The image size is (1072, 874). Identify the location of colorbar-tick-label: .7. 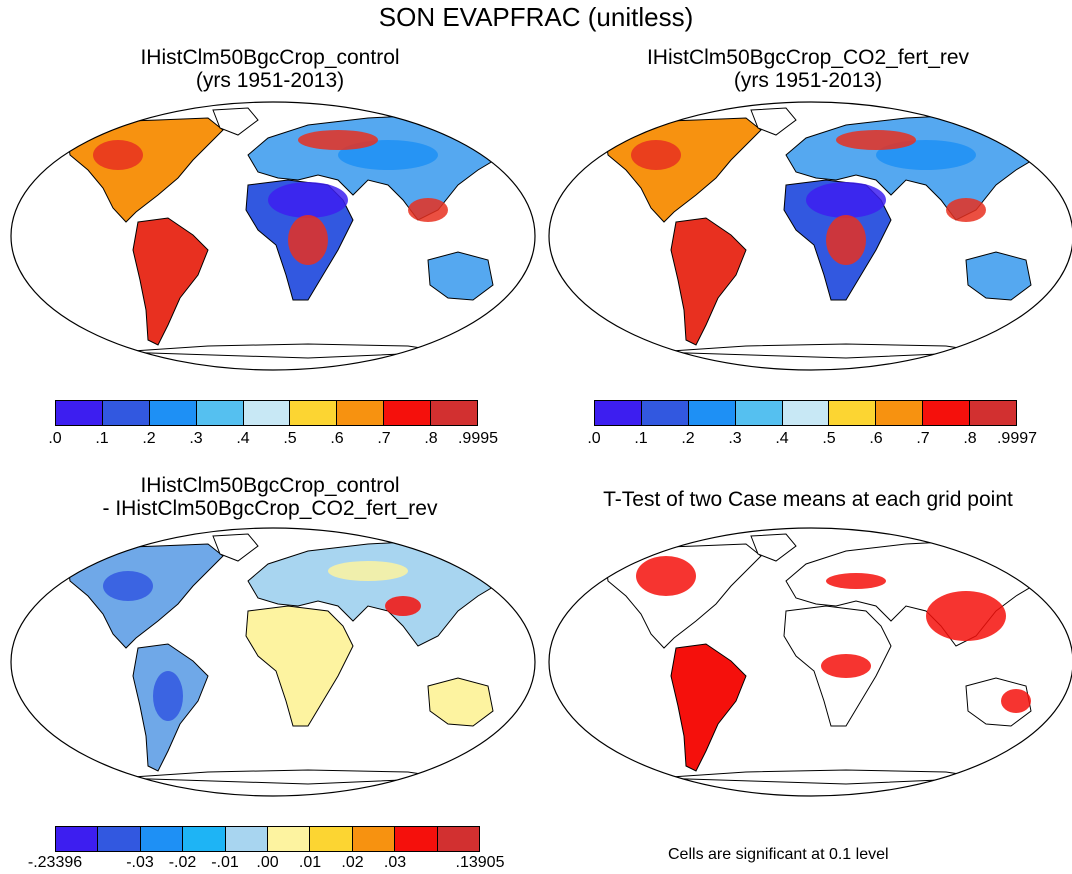
(384, 438).